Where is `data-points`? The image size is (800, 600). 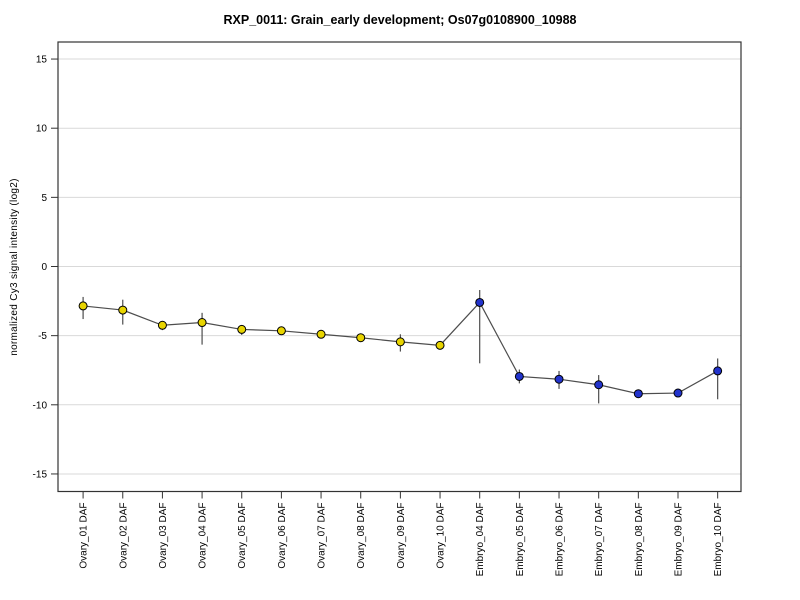 data-points is located at coordinates (400, 348).